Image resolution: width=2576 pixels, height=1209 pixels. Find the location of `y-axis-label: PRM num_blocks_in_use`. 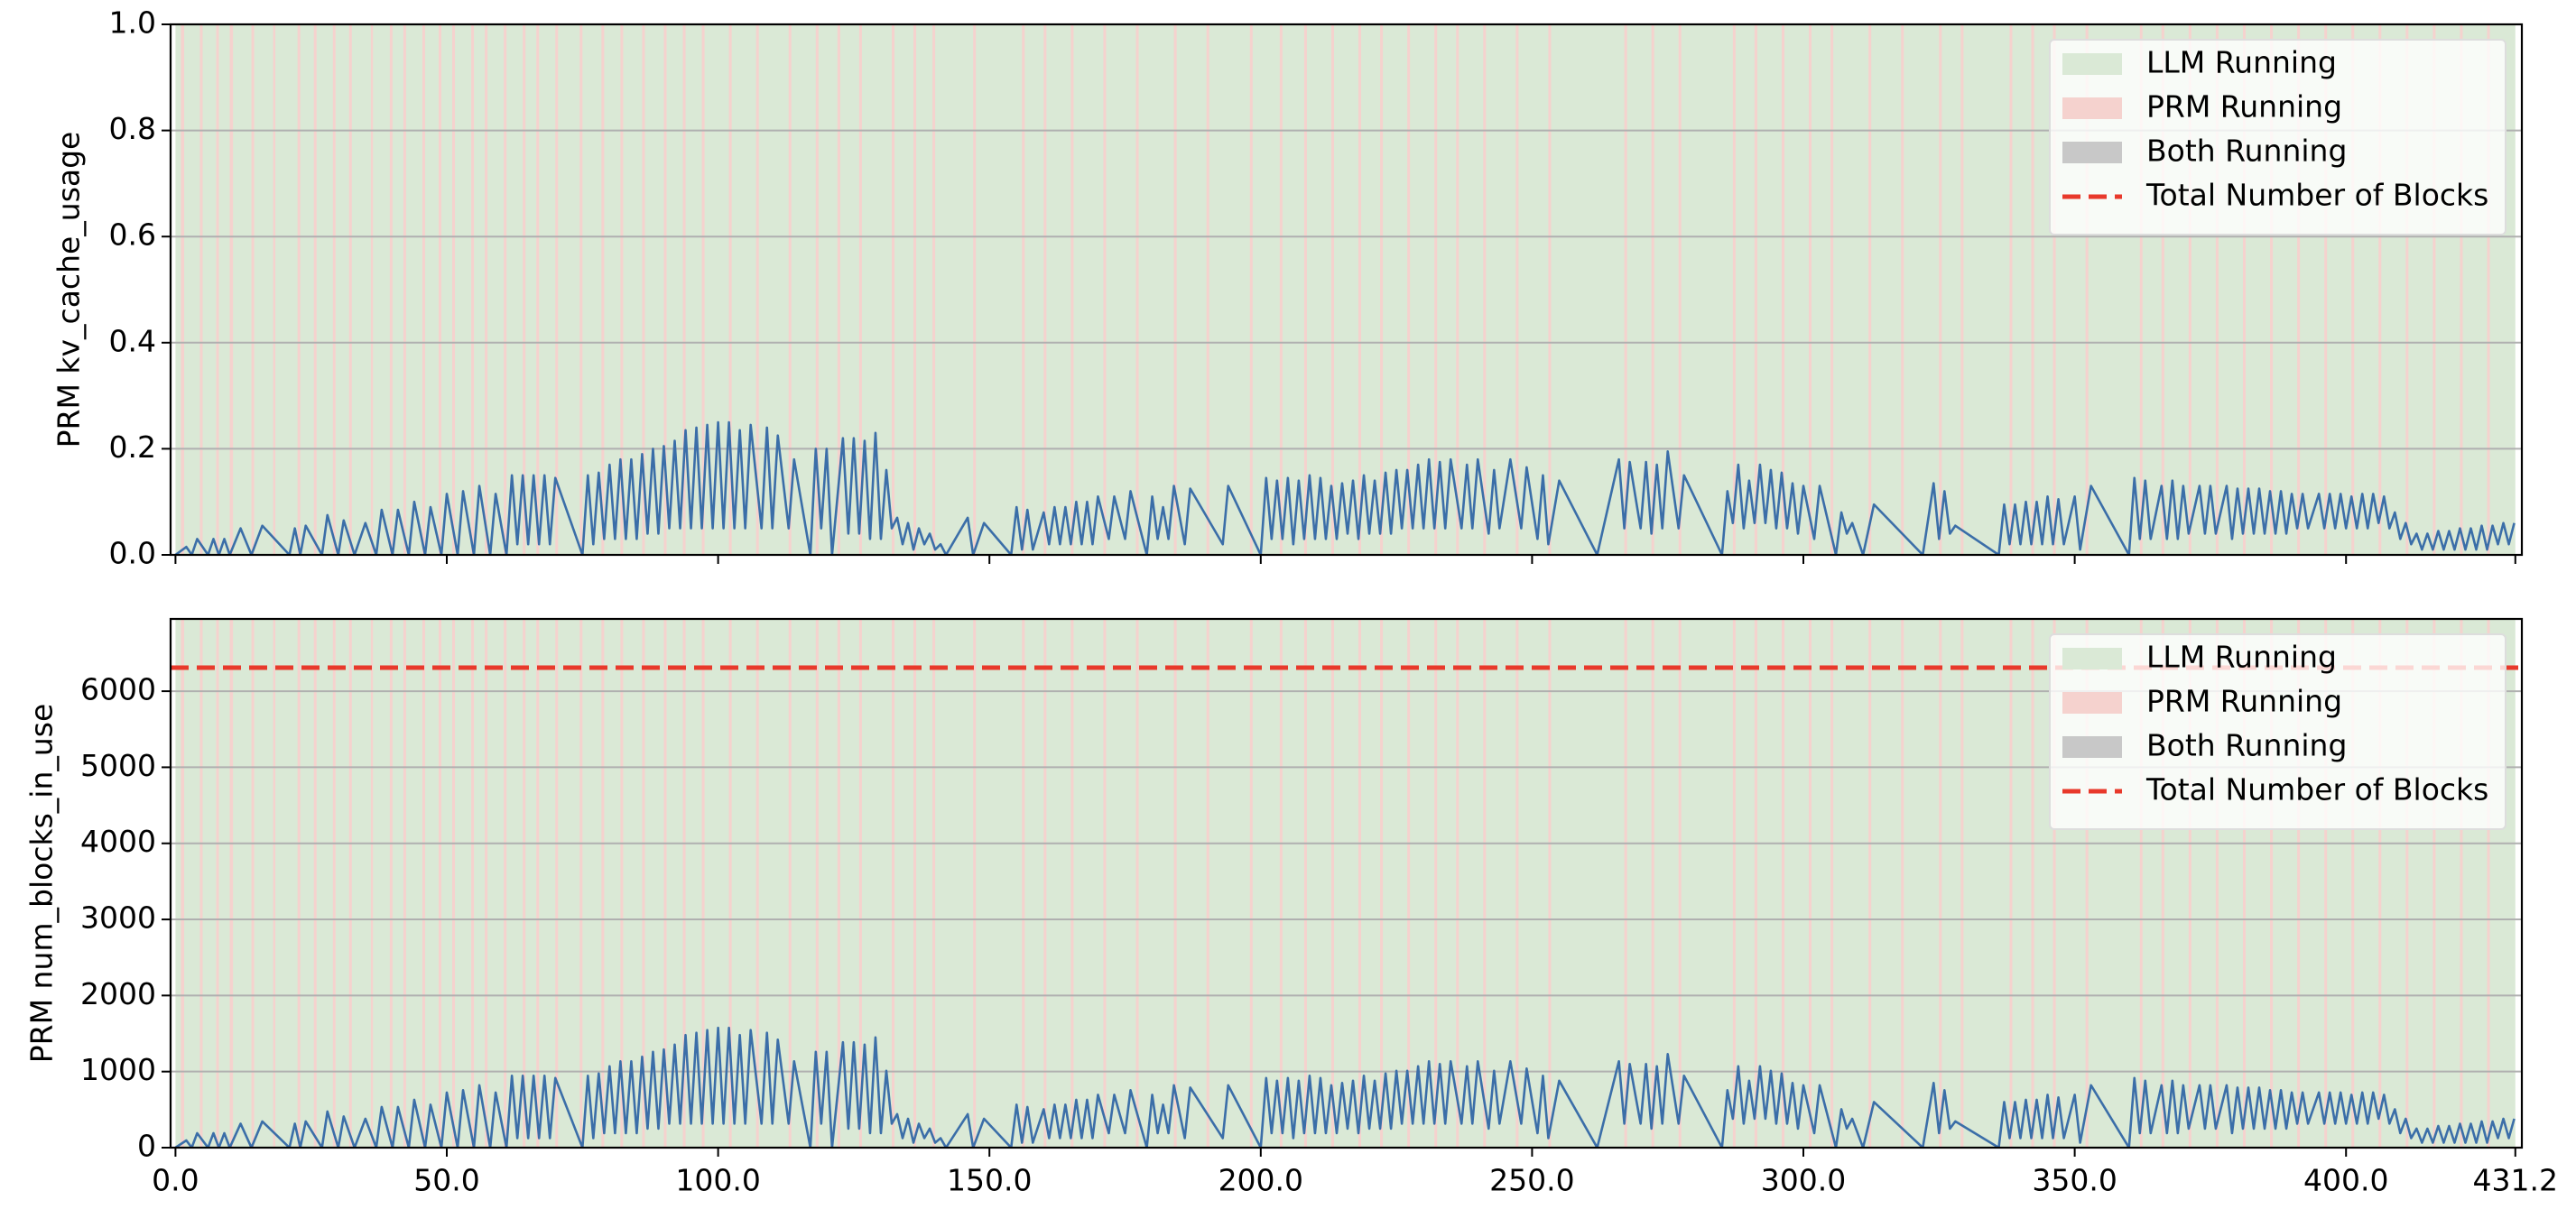

y-axis-label: PRM num_blocks_in_use is located at coordinates (42, 884).